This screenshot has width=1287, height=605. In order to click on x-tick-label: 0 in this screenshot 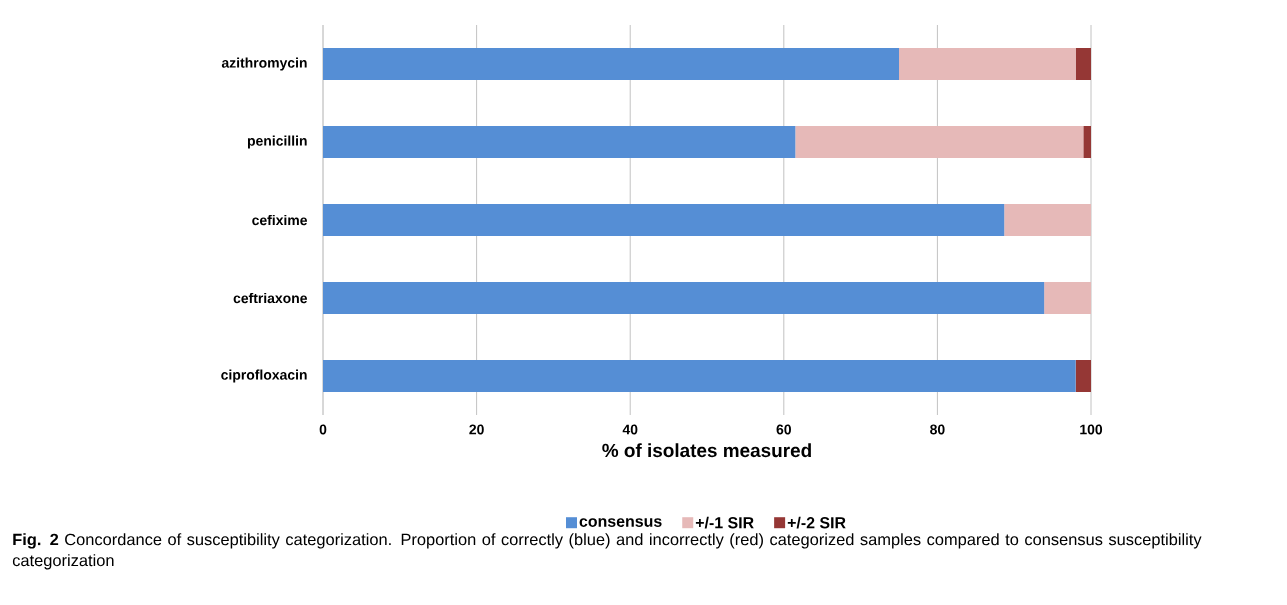, I will do `click(323, 429)`.